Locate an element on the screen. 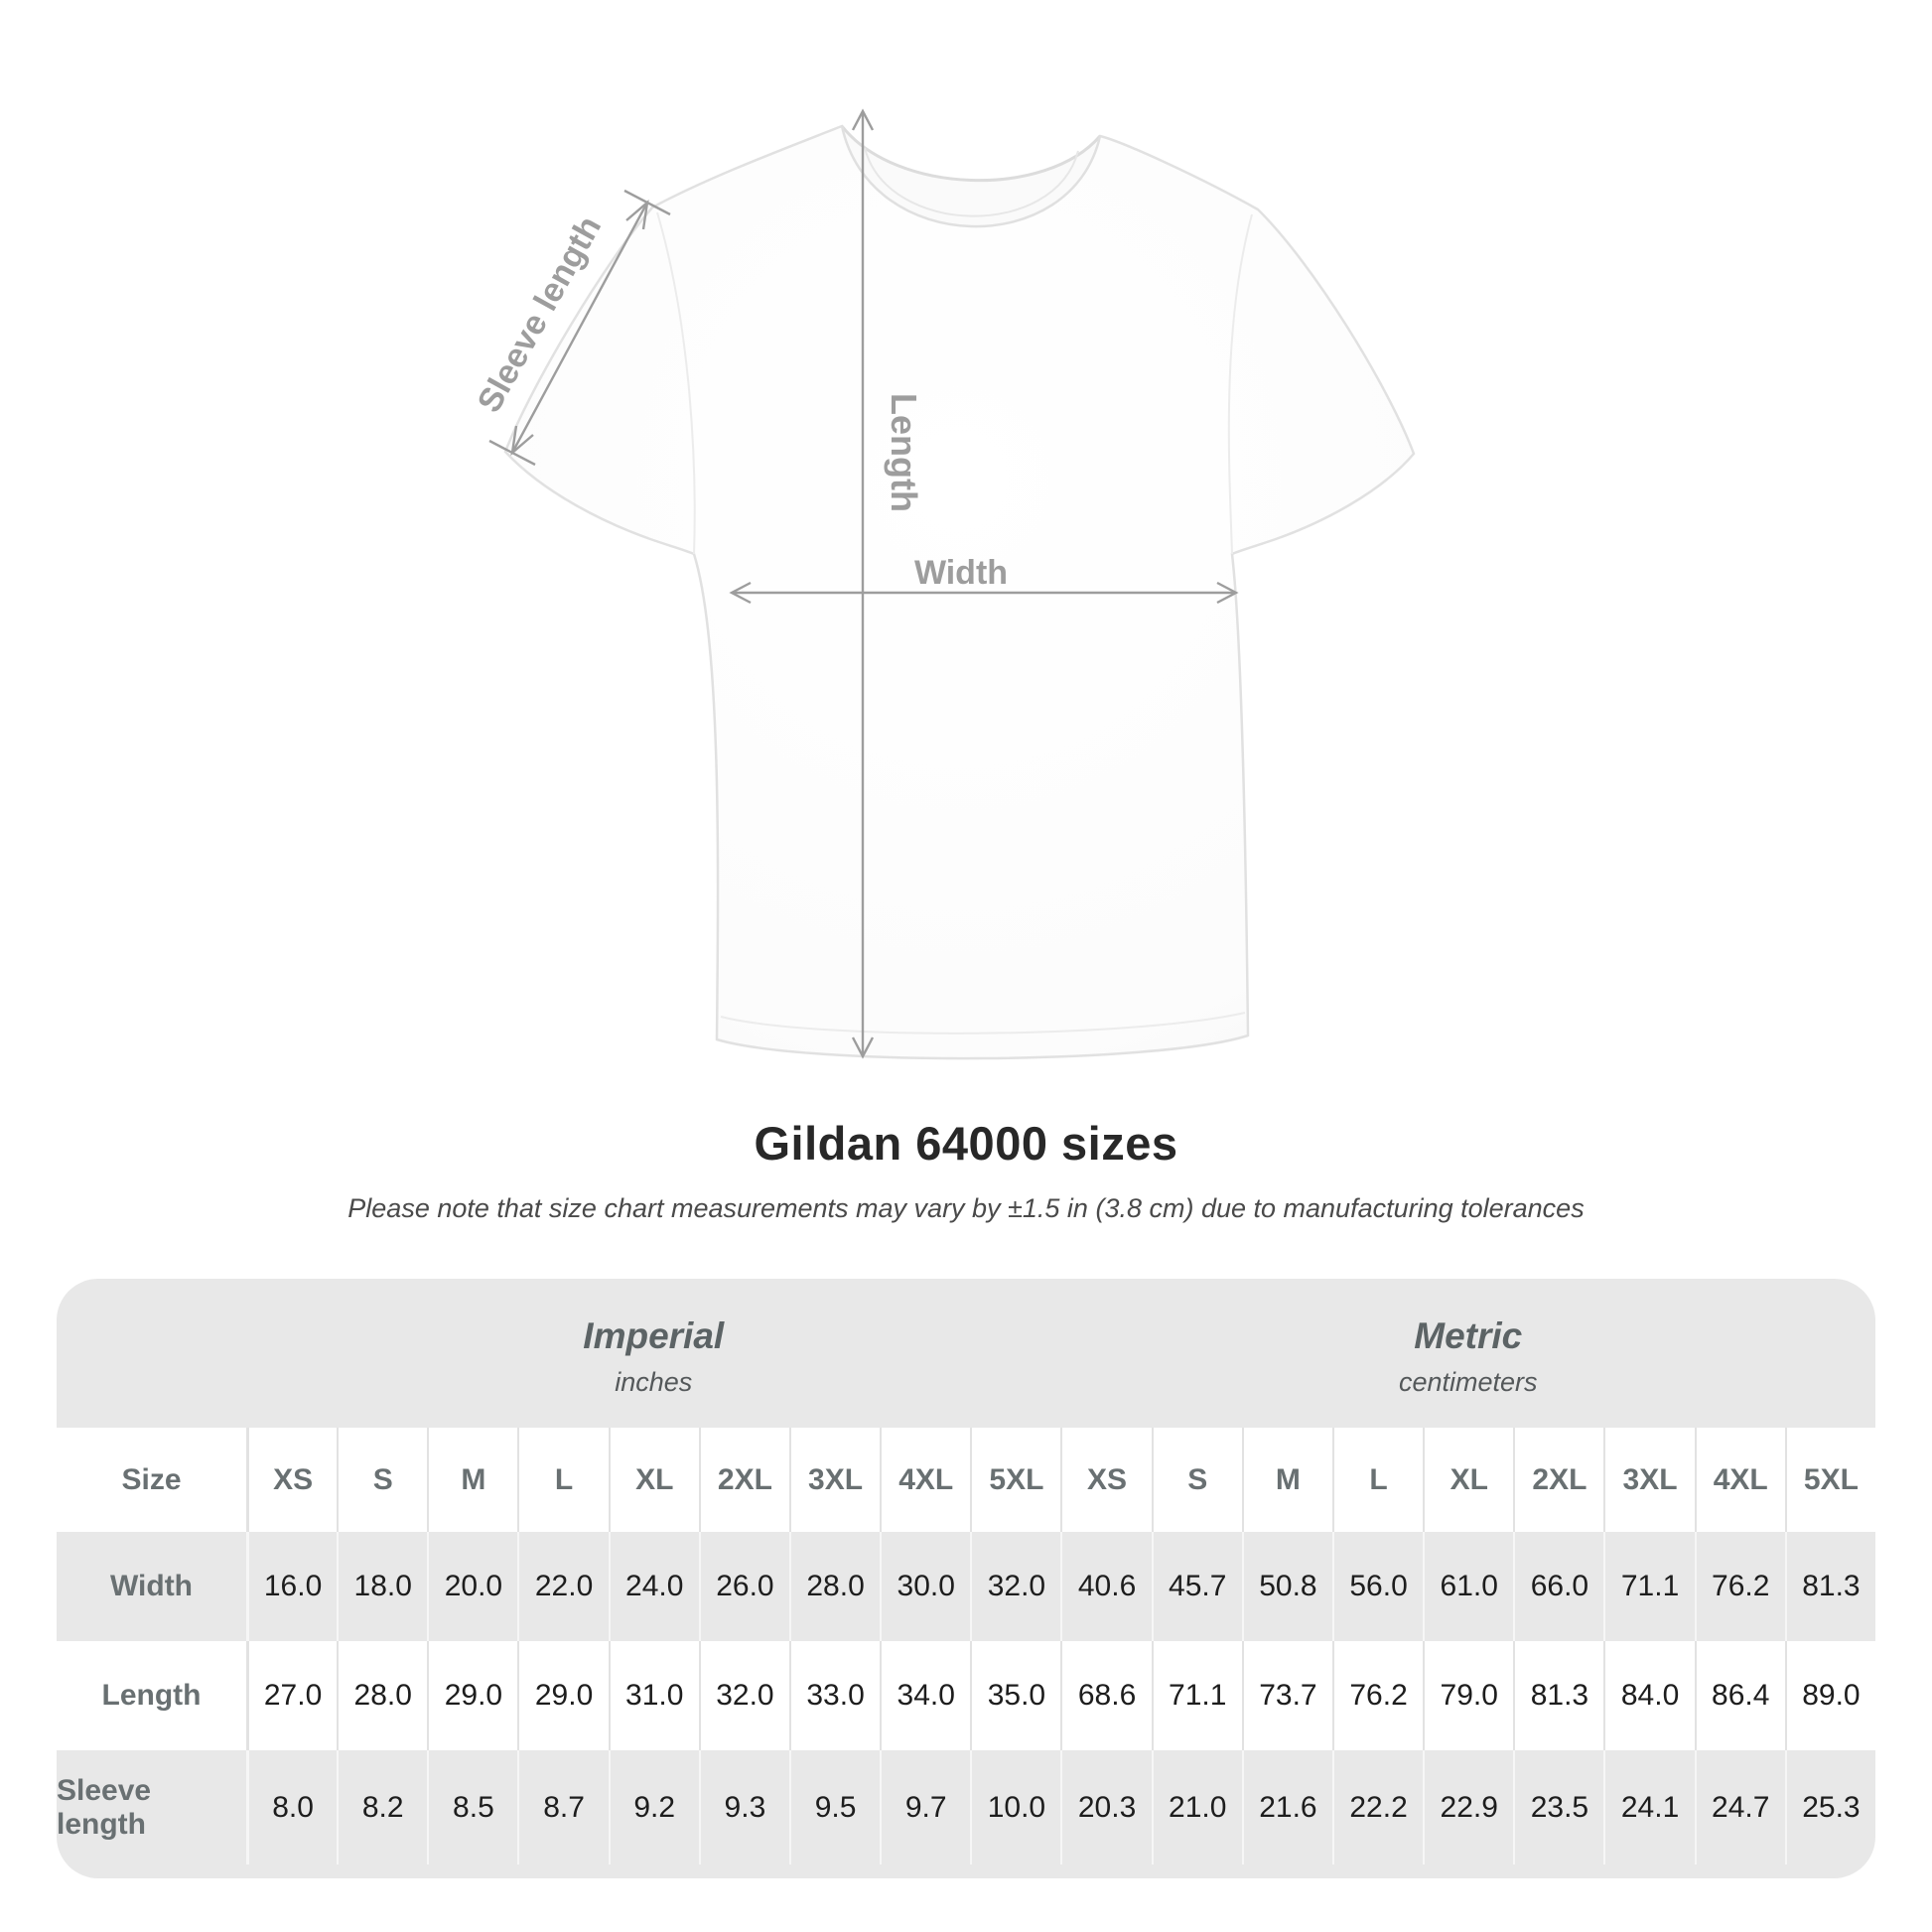 This screenshot has width=1932, height=1932. hem-stitch is located at coordinates (983, 1024).